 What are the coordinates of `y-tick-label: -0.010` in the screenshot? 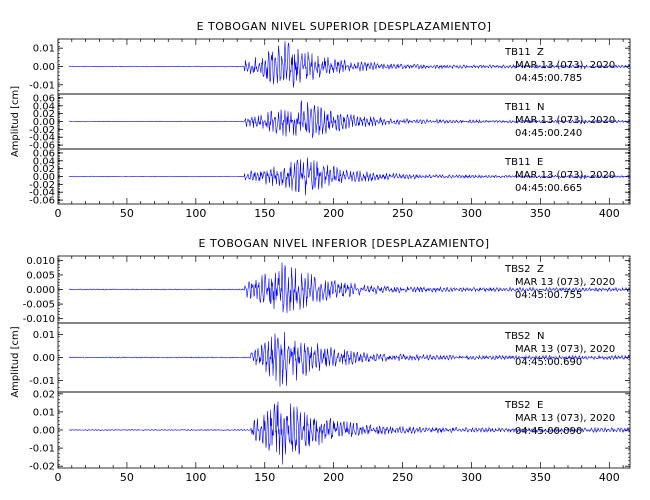 It's located at (39, 319).